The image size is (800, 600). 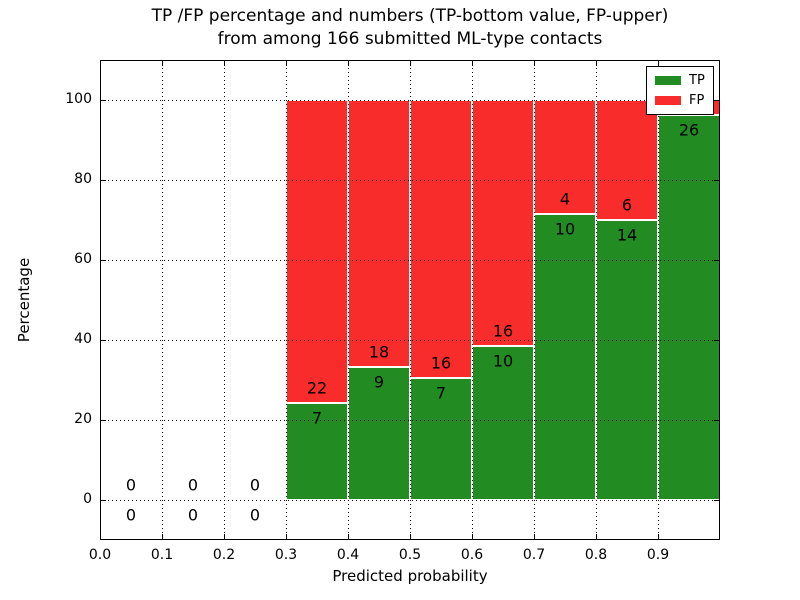 I want to click on fp-count-label: 22, so click(x=317, y=388).